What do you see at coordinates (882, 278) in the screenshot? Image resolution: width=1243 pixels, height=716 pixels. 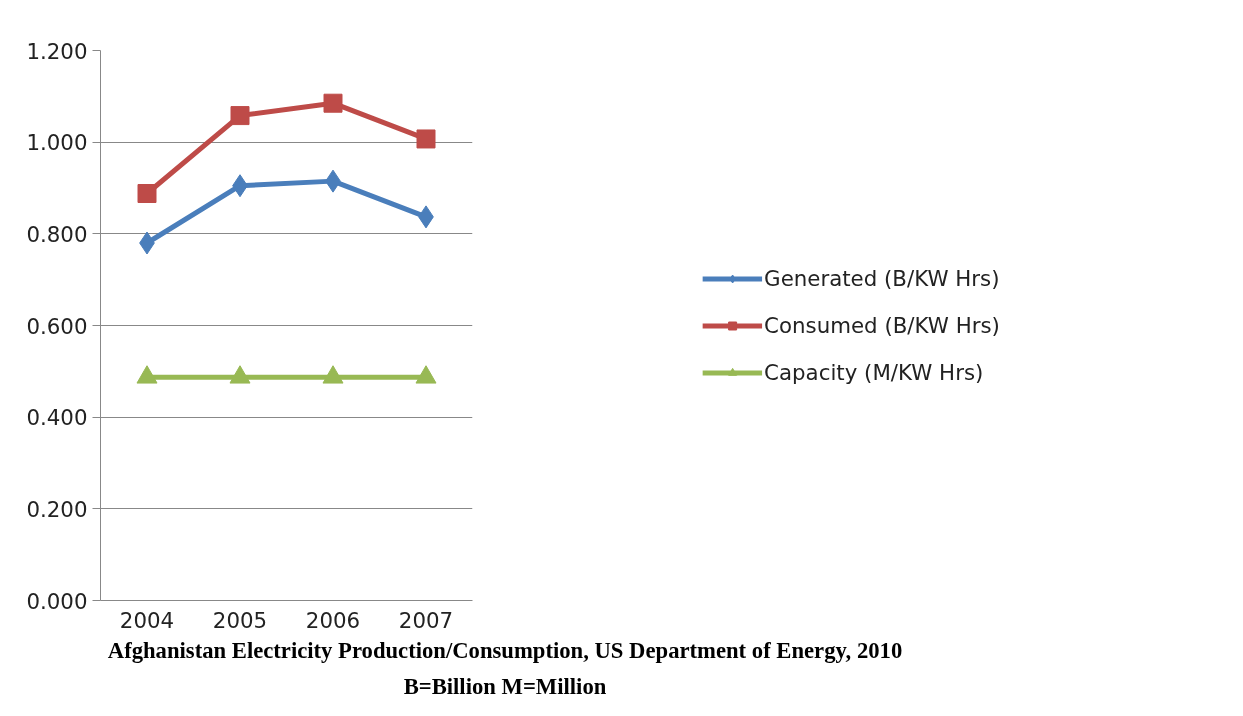 I see `legend-label: Generated (B/KW Hrs)` at bounding box center [882, 278].